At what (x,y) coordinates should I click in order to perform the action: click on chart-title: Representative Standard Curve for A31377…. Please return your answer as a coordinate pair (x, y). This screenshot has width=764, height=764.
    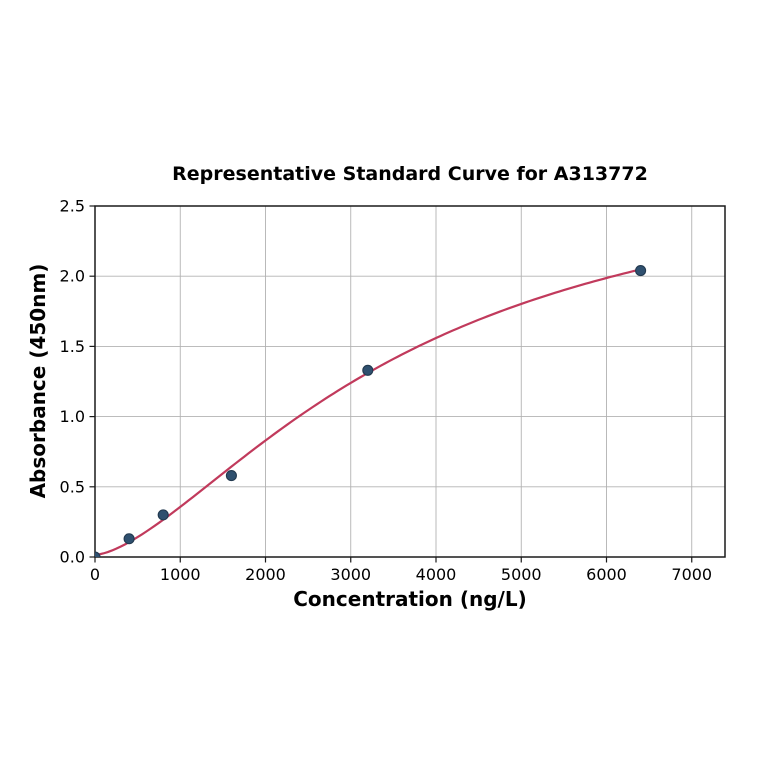
    Looking at the image, I should click on (410, 174).